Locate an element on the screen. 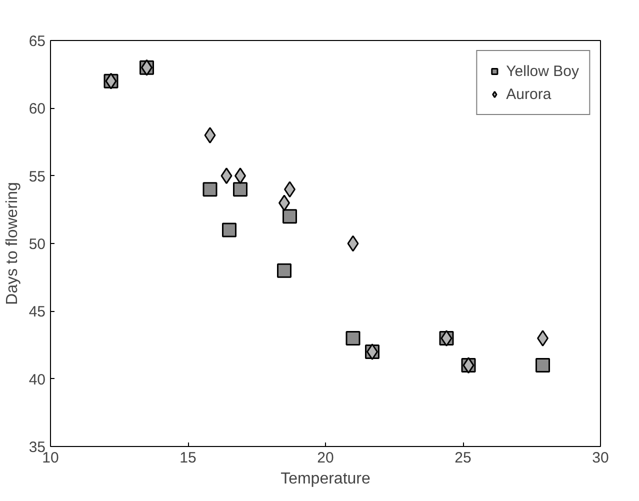 The width and height of the screenshot is (639, 501). legend-label: Yellow Boy is located at coordinates (542, 71).